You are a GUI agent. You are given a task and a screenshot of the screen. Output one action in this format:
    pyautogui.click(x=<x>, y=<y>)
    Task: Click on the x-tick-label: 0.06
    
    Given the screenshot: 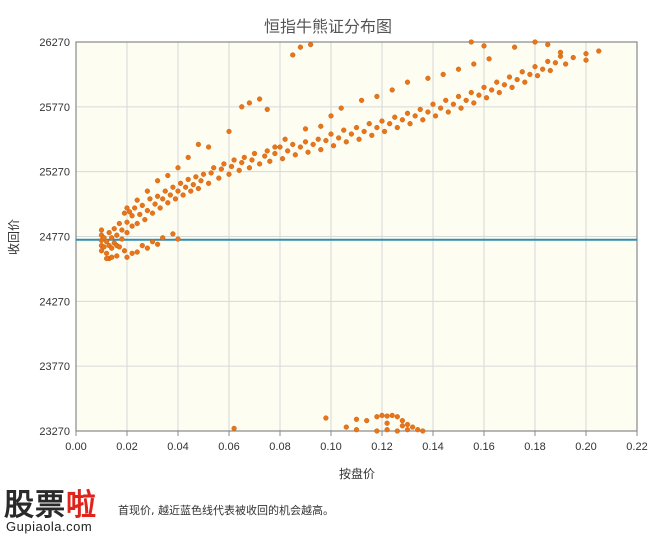 What is the action you would take?
    pyautogui.click(x=228, y=447)
    